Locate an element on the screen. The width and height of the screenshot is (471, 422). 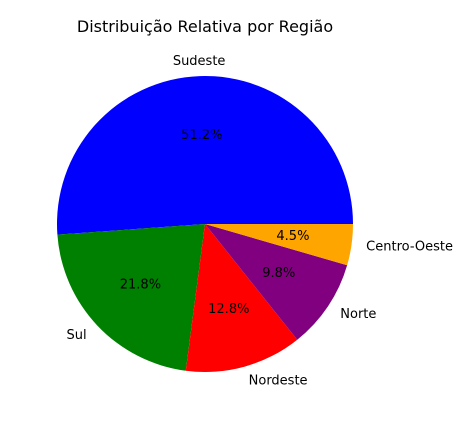
chart-title: Distribuição Relativa por Região is located at coordinates (205, 26).